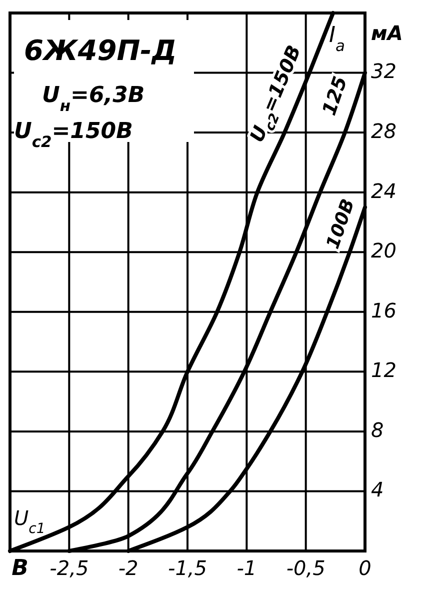  I want to click on annotation: U$_{c2}$=150В, so click(73, 135).